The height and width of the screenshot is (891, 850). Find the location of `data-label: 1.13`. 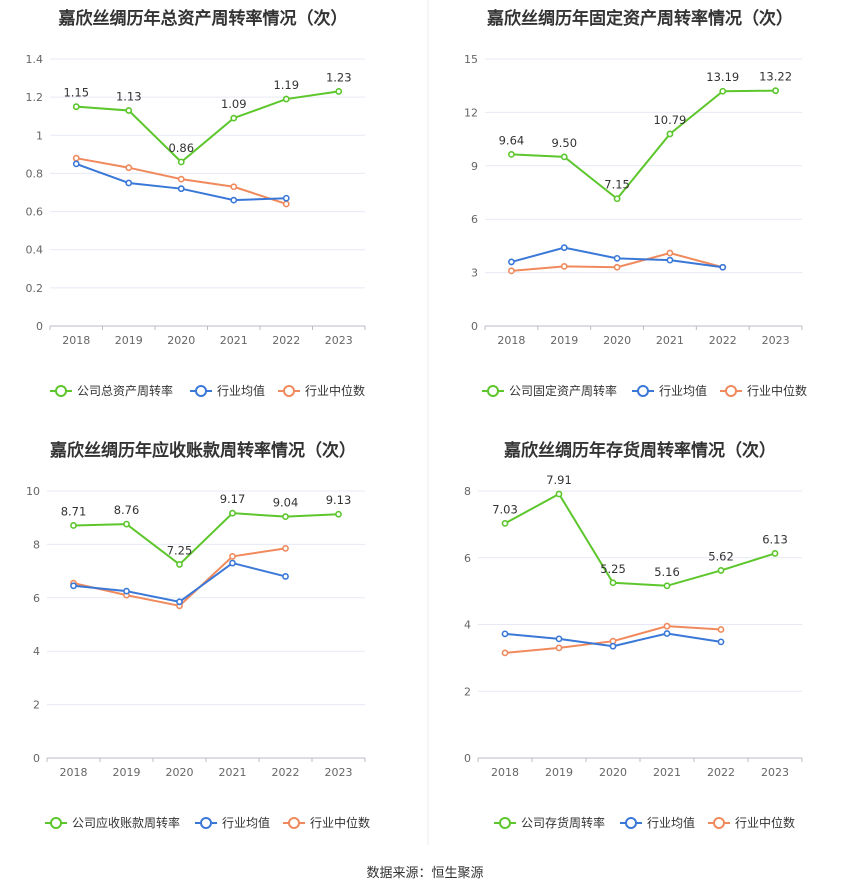

data-label: 1.13 is located at coordinates (129, 96).